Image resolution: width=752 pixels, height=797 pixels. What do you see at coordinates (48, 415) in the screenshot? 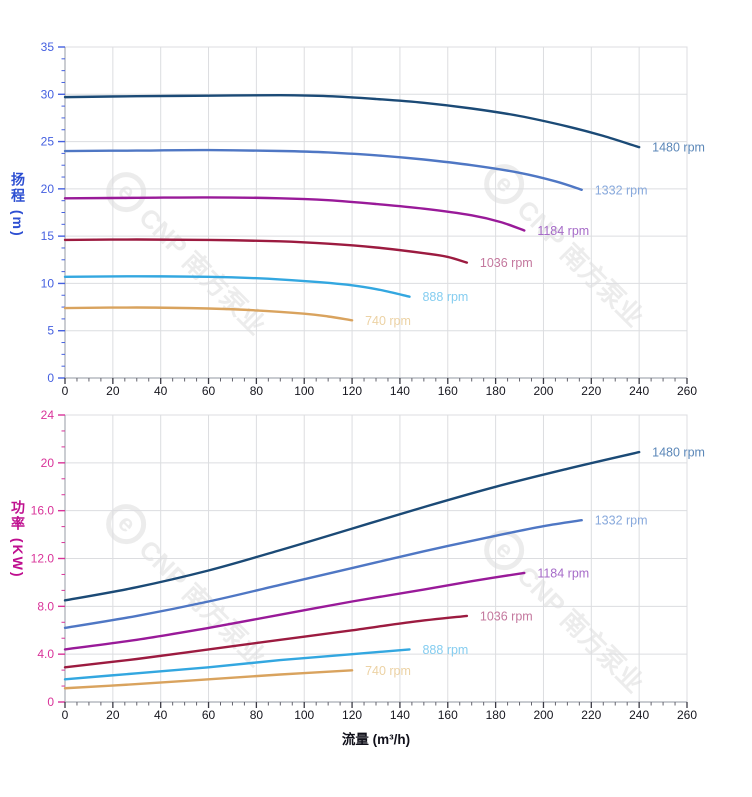
I see `y-tick-label: 24` at bounding box center [48, 415].